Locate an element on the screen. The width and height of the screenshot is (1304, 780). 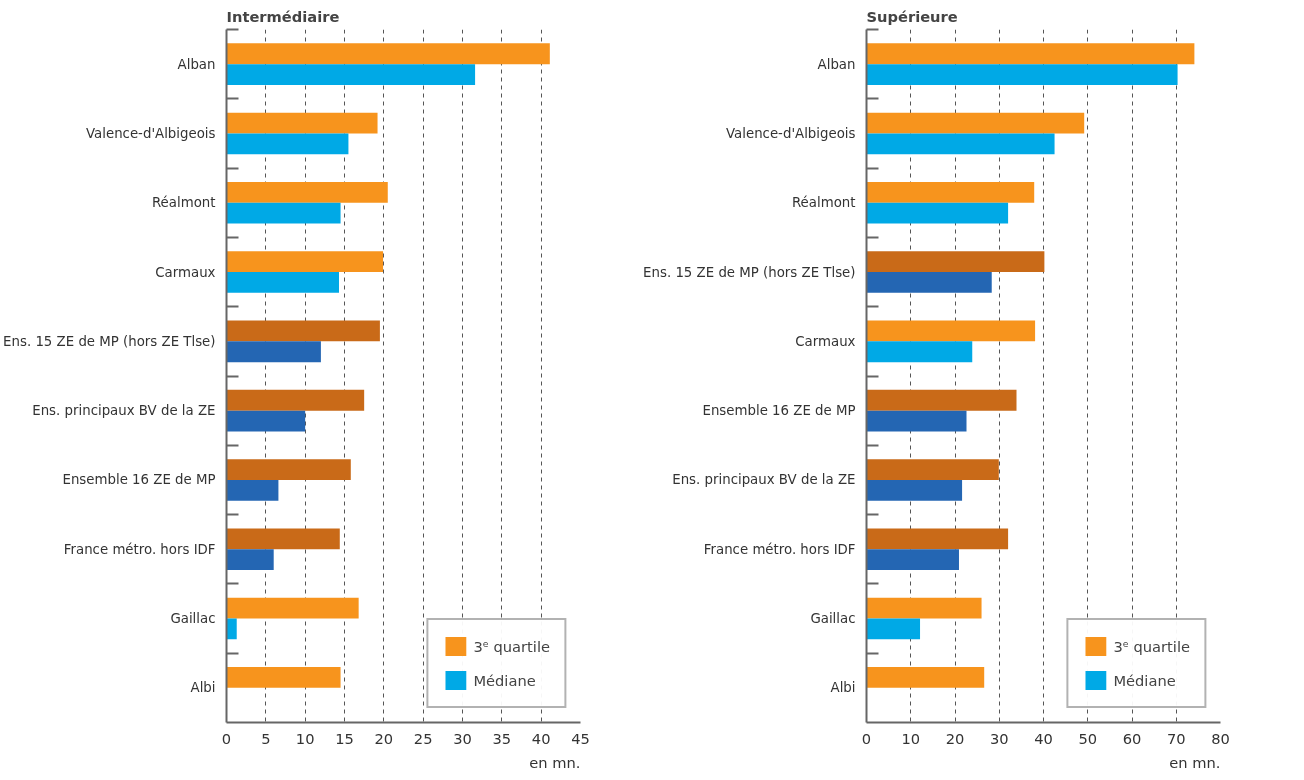
x-tick-label: 25 is located at coordinates (423, 738).